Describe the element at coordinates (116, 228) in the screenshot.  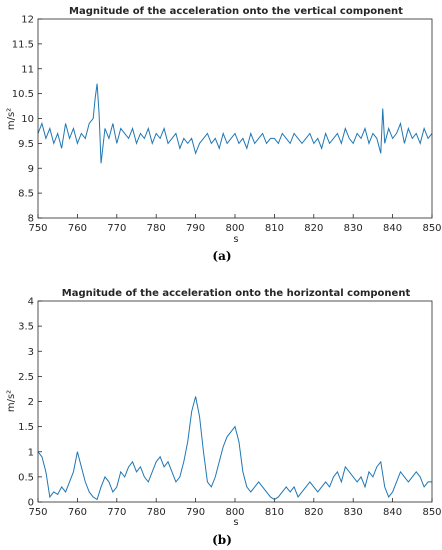
I see `chart-a-x-tick-label: 770` at that location.